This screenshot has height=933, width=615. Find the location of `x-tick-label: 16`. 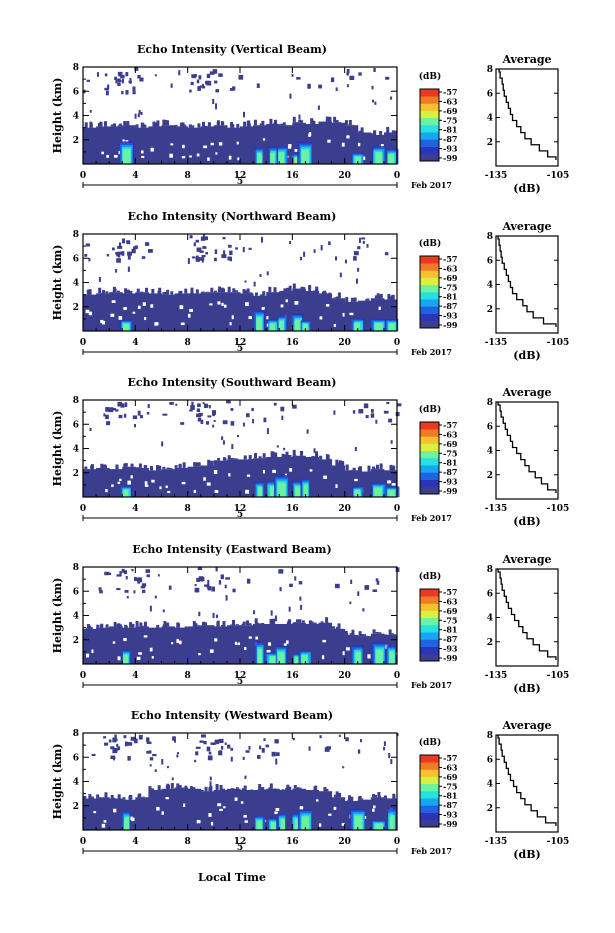

x-tick-label: 16 is located at coordinates (292, 842).